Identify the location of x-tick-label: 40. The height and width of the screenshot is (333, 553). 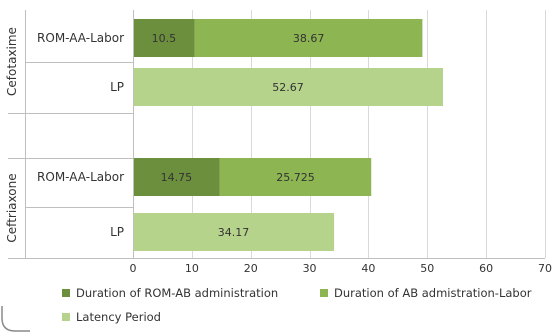
(368, 268).